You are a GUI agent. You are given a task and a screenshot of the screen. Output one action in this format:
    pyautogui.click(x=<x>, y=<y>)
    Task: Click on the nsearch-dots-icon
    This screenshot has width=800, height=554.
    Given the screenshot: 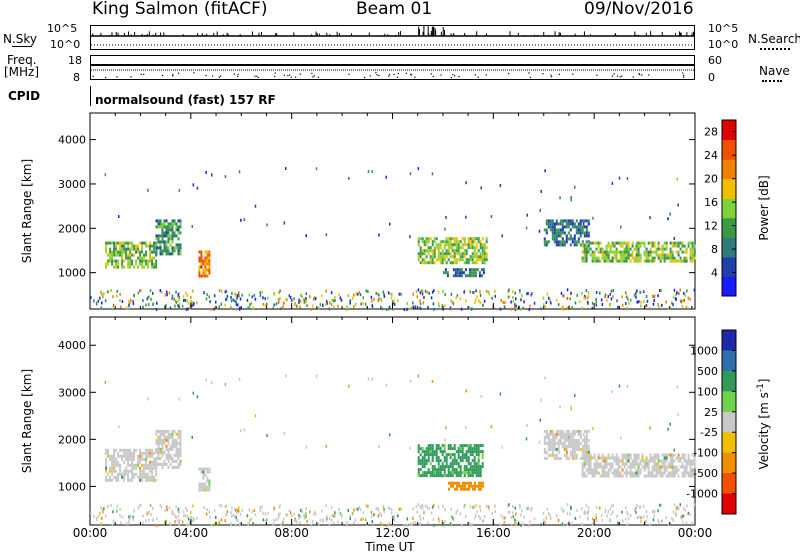 What is the action you would take?
    pyautogui.click(x=775, y=49)
    